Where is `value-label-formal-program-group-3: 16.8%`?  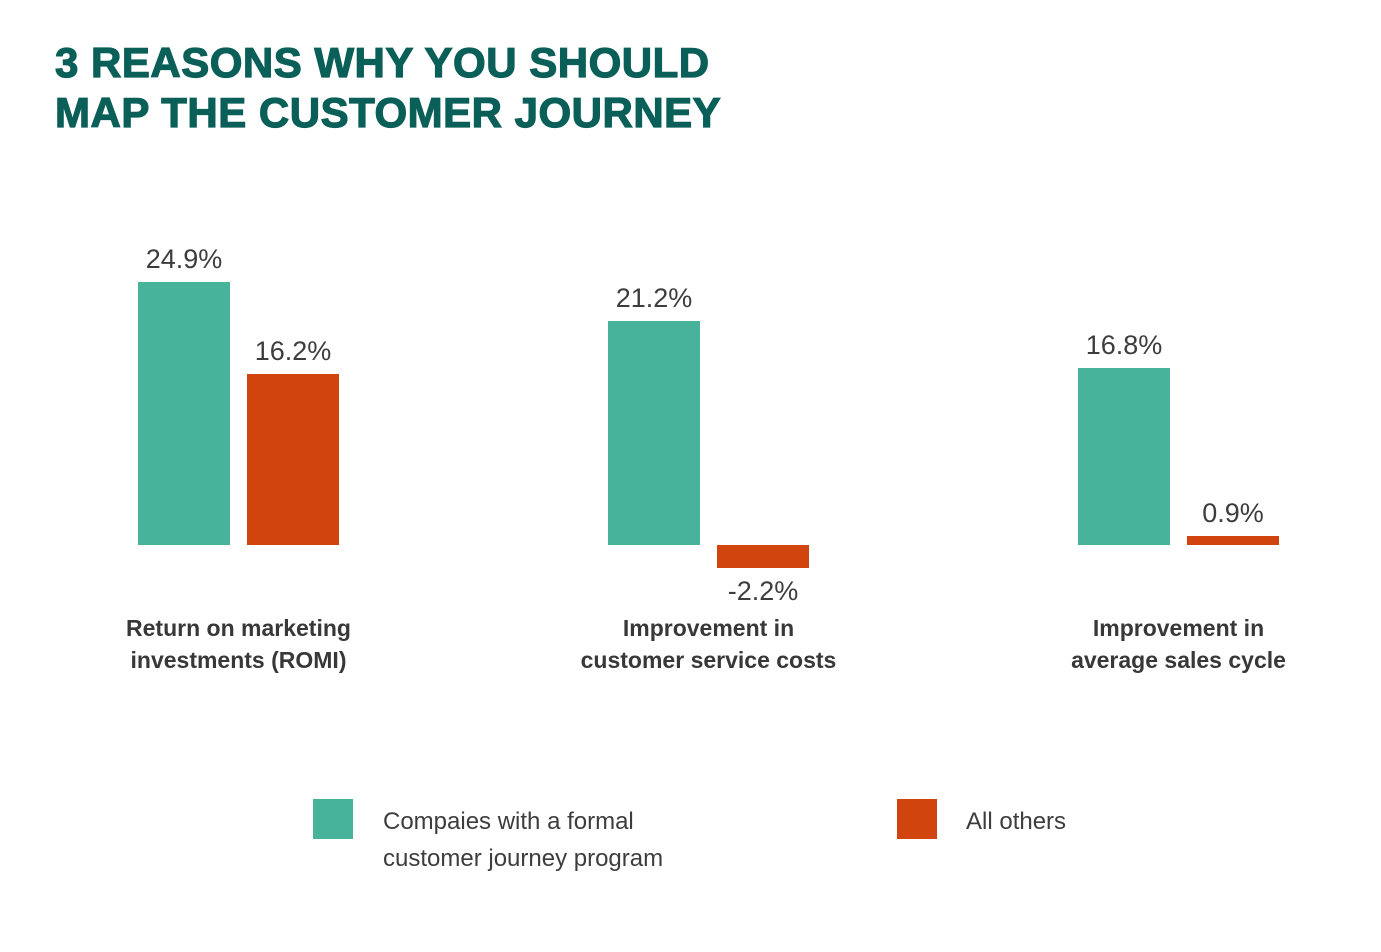
value-label-formal-program-group-3: 16.8% is located at coordinates (1124, 344).